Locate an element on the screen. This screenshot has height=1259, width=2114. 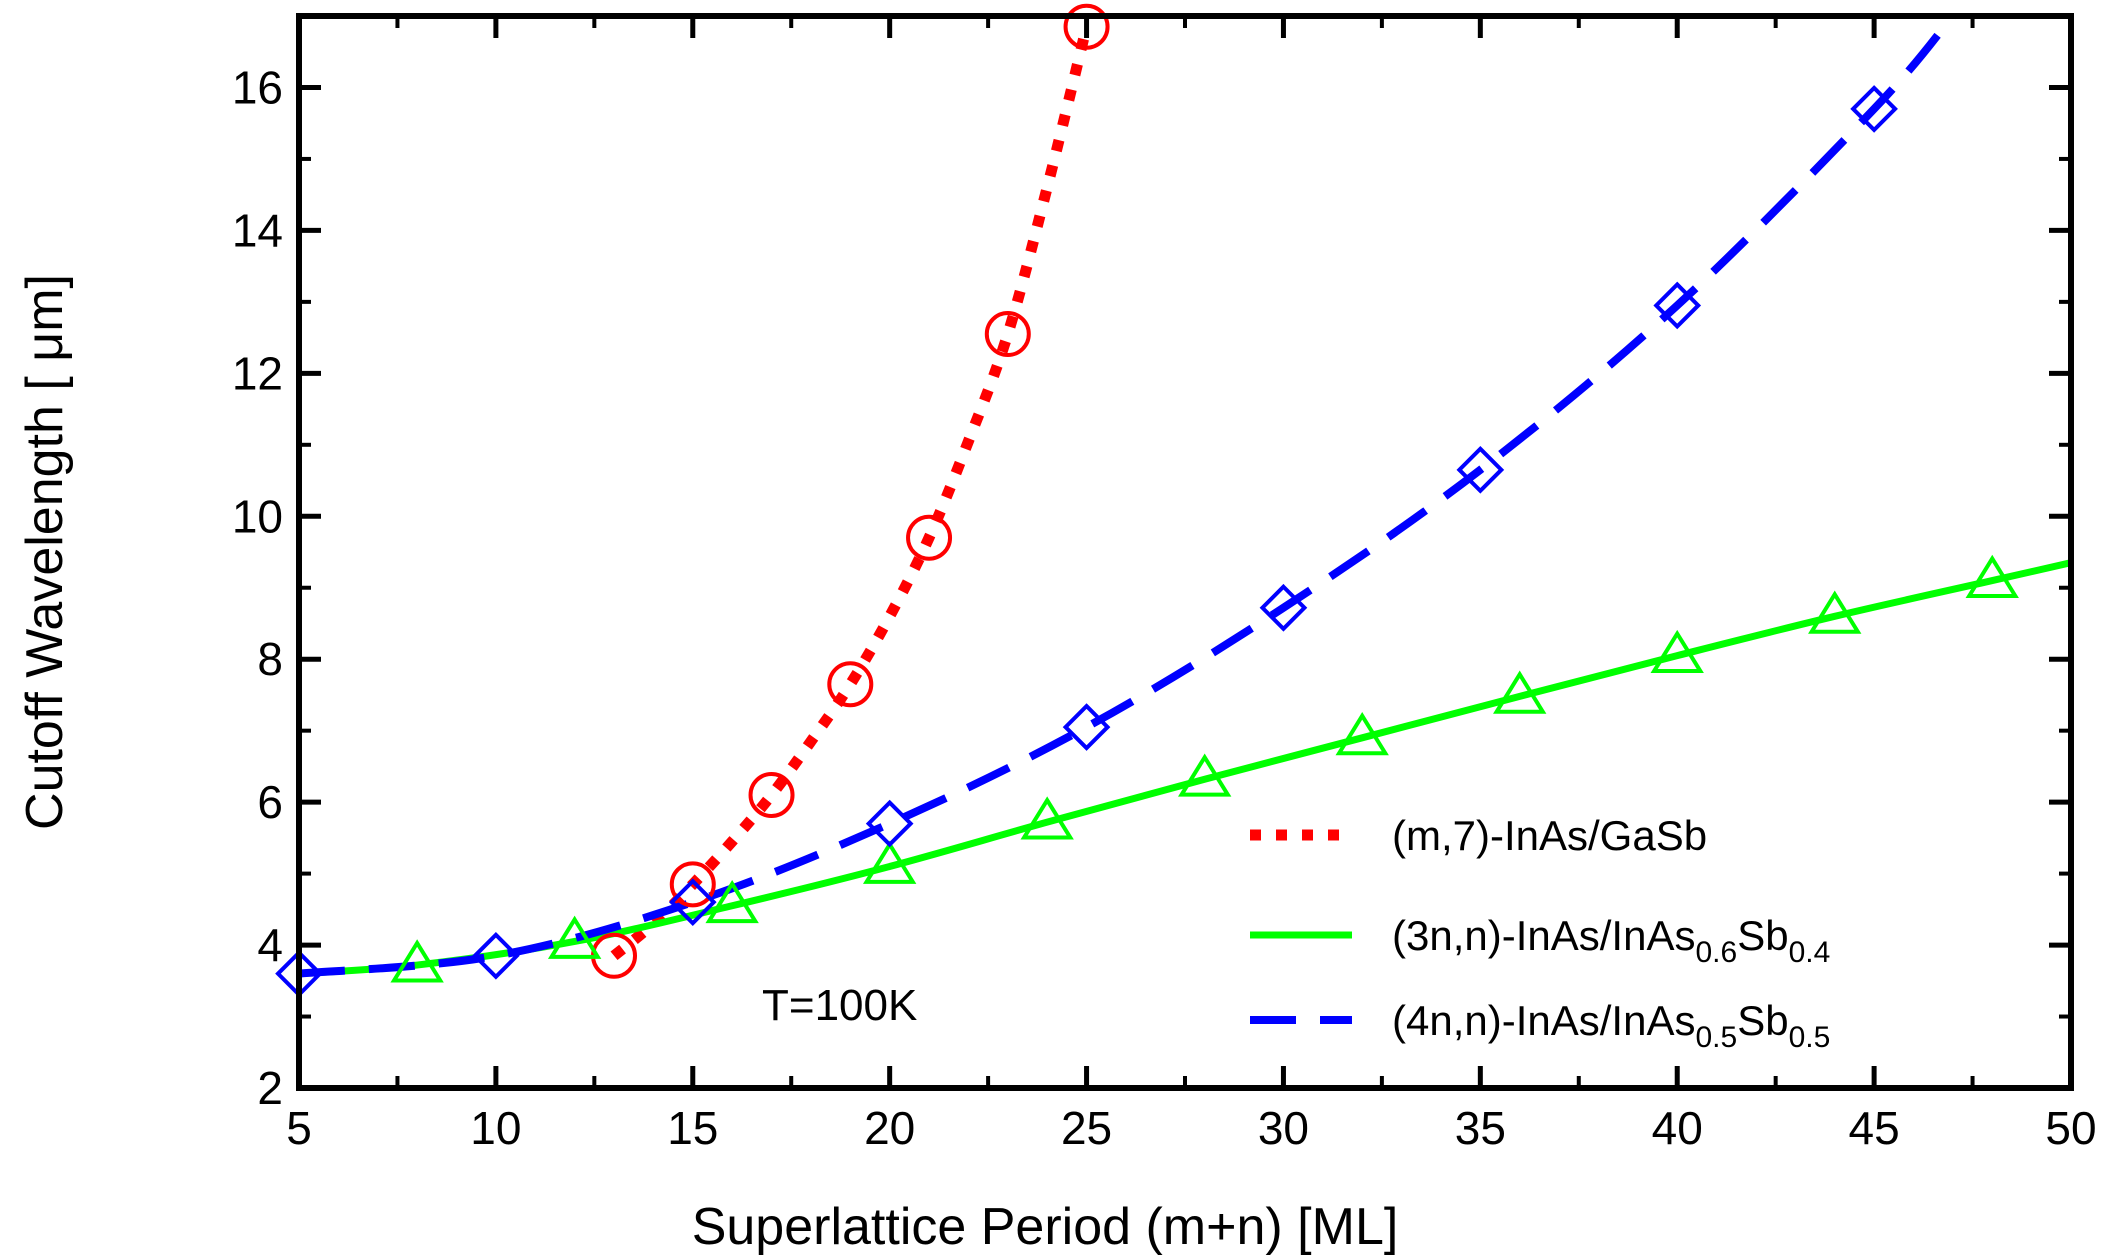
temperature-annotation: T=100K is located at coordinates (839, 1005).